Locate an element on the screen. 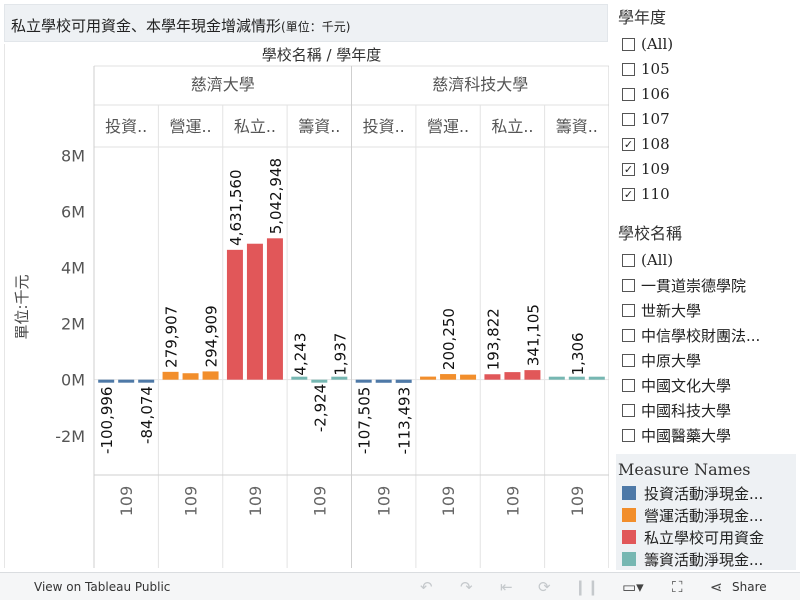  year-filter-title: 學年度 is located at coordinates (642, 17).